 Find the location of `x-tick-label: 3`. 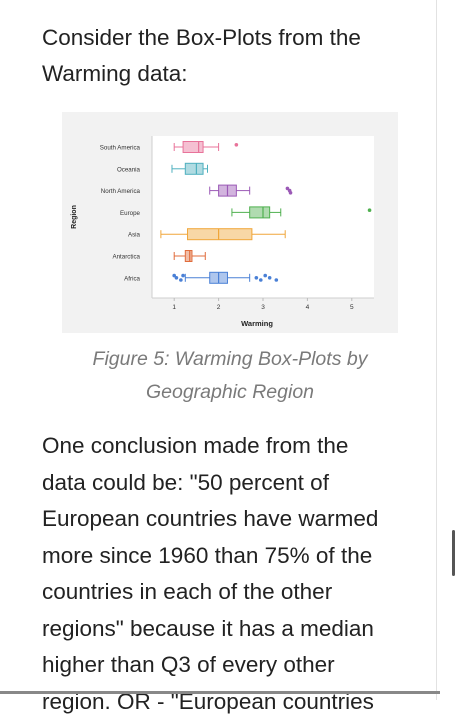

x-tick-label: 3 is located at coordinates (263, 307).